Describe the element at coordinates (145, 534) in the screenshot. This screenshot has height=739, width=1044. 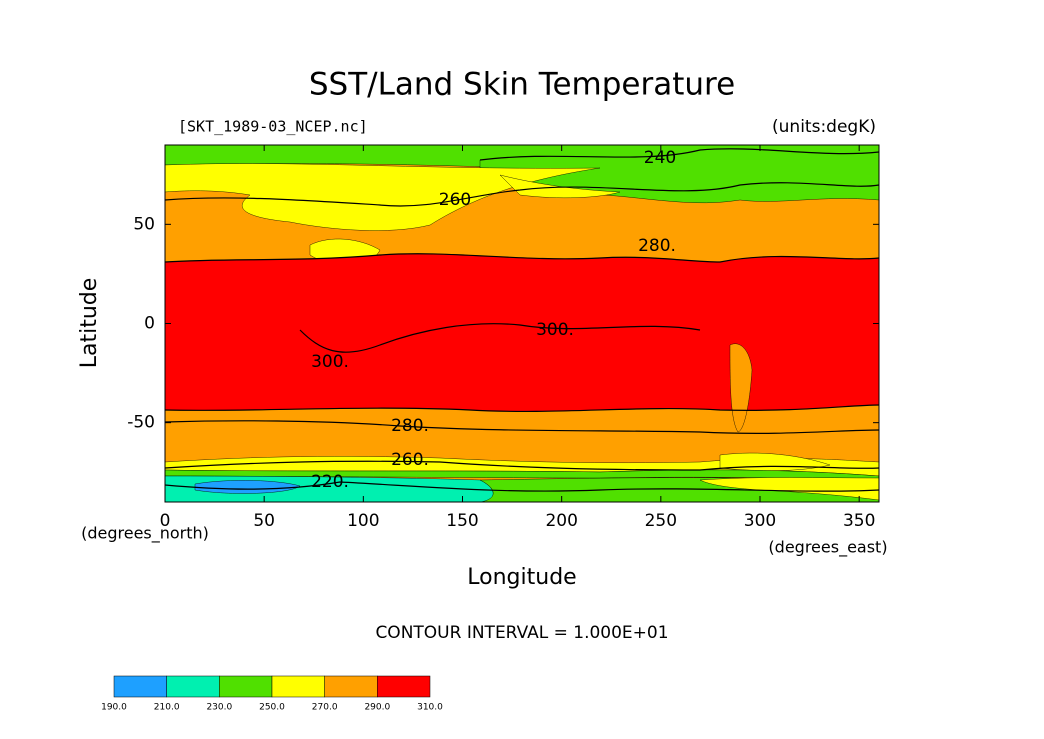
I see `y-units: (degrees_north)` at that location.